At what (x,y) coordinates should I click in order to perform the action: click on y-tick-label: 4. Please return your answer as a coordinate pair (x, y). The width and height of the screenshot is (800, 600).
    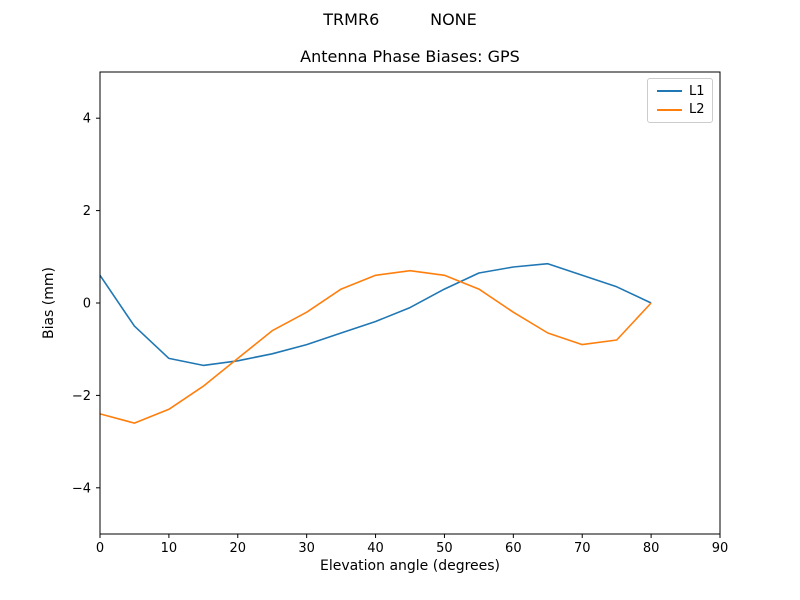
    Looking at the image, I should click on (87, 119).